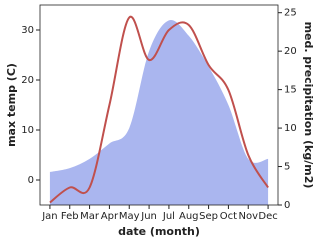 Image resolution: width=320 pixels, height=242 pixels. Describe the element at coordinates (70, 216) in the screenshot. I see `x-tick-label: Feb` at that location.